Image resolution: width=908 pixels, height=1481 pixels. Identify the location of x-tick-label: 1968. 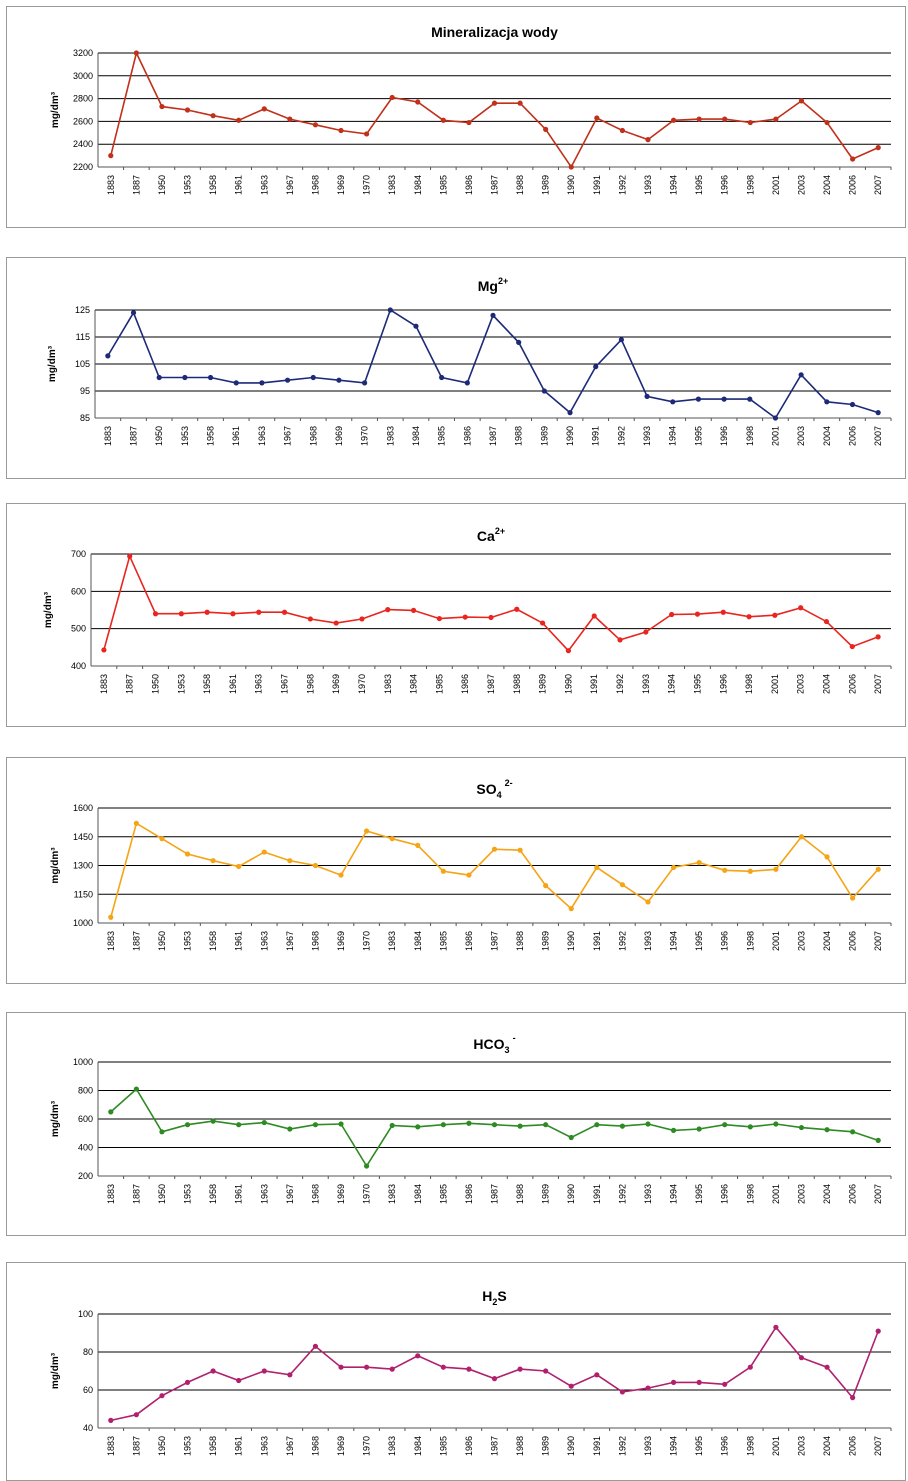
(315, 941).